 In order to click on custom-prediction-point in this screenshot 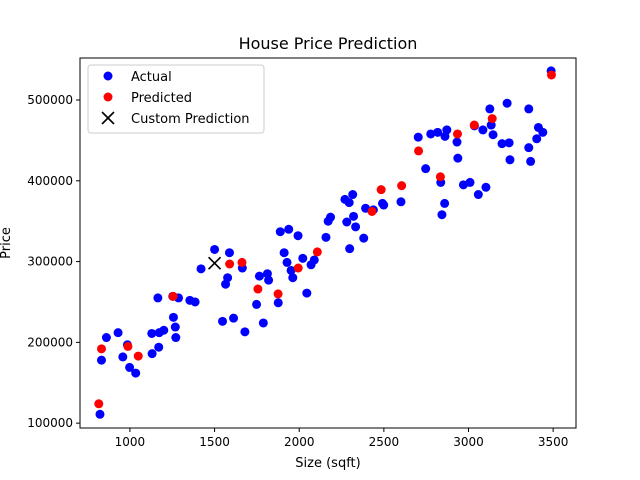, I will do `click(215, 263)`.